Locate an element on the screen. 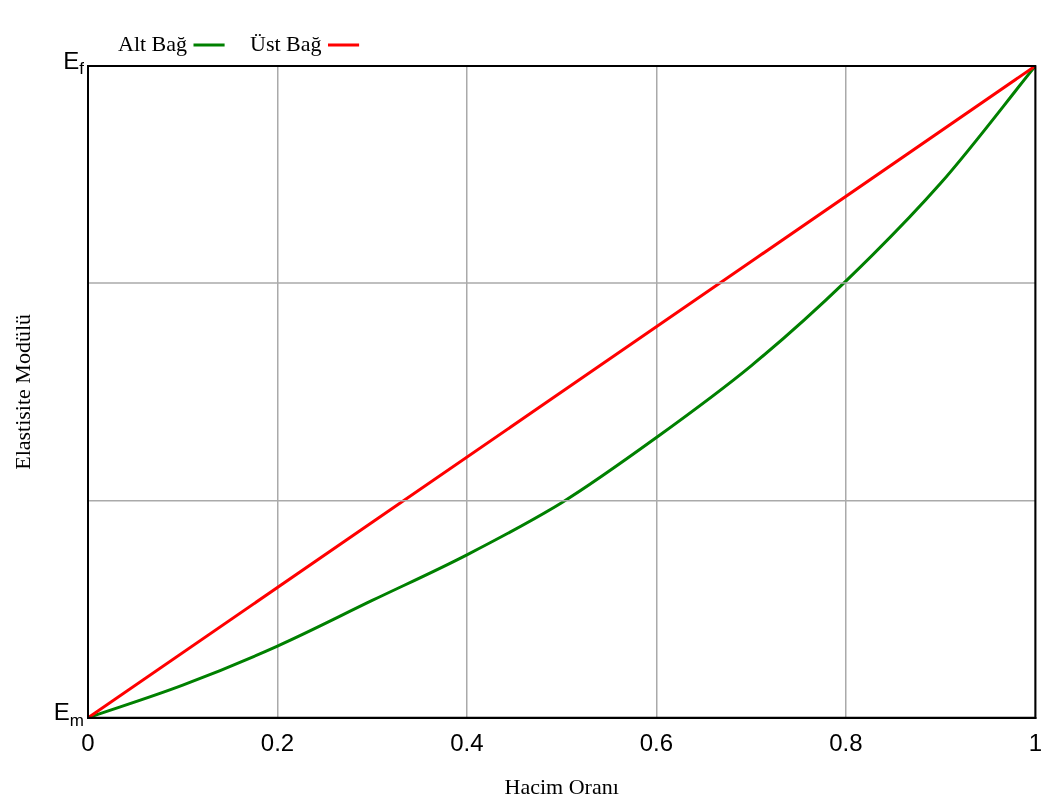 The height and width of the screenshot is (809, 1054). x-tick-label: 0.6 is located at coordinates (656, 742).